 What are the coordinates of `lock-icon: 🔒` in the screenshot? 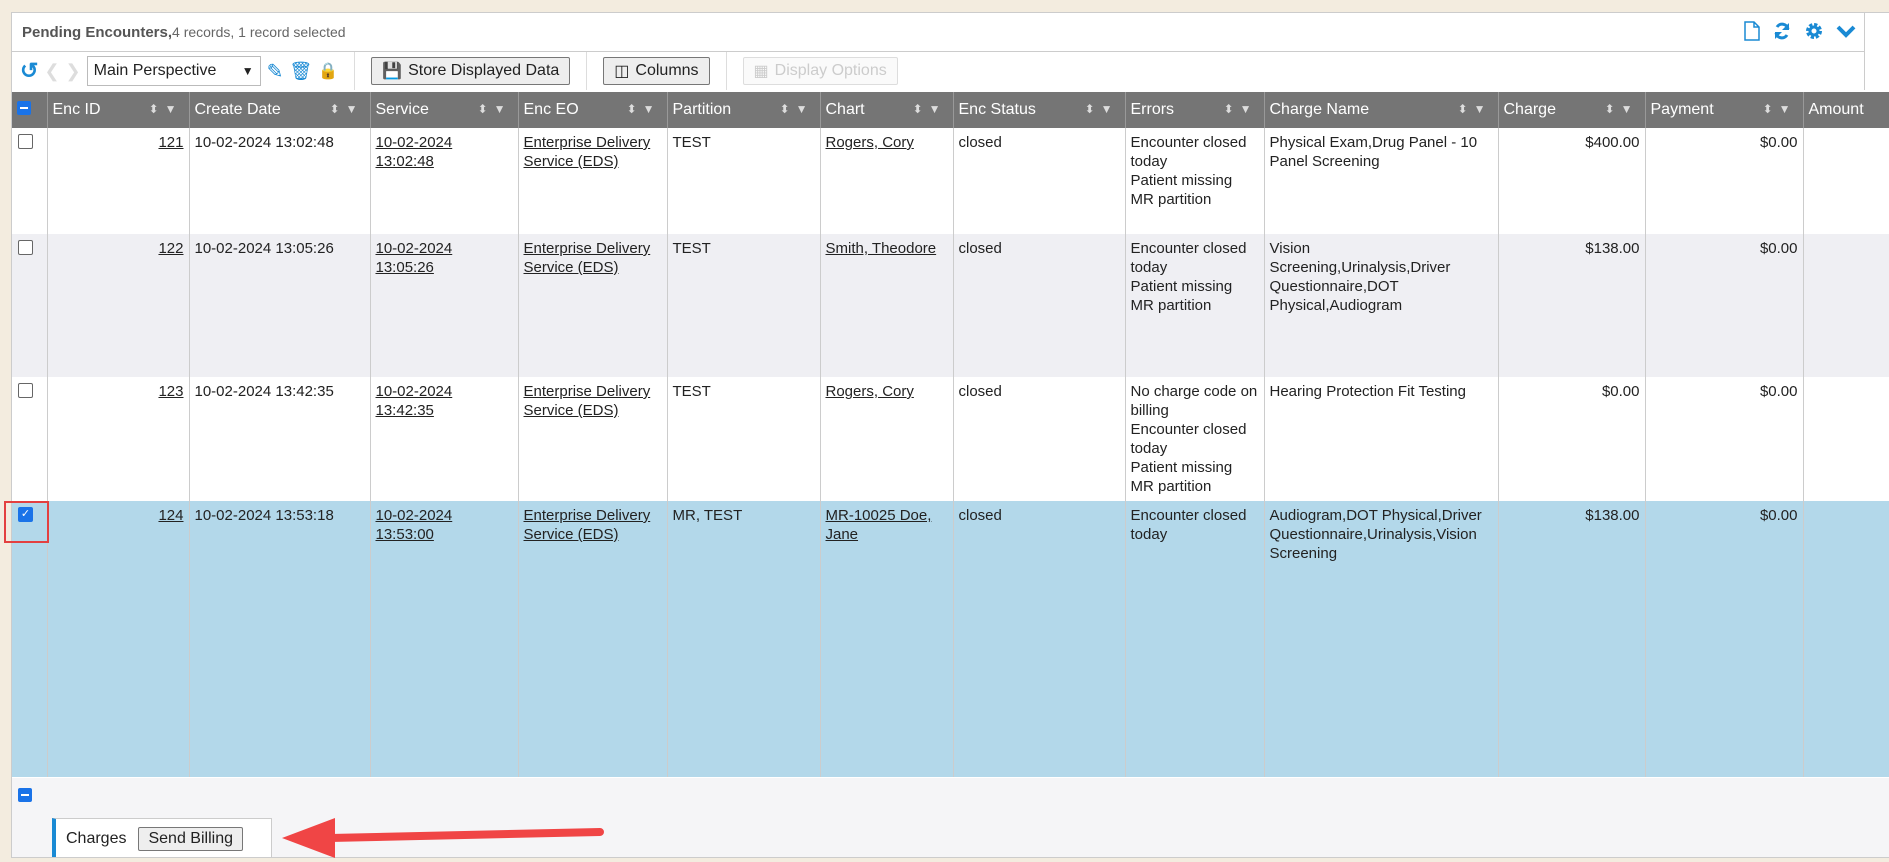 It's located at (328, 71).